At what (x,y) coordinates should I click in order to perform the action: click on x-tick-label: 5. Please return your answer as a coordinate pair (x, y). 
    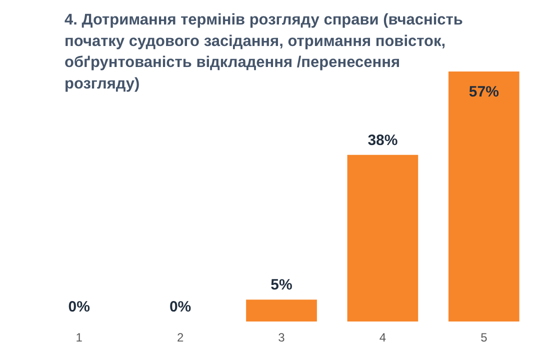
    Looking at the image, I should click on (484, 337).